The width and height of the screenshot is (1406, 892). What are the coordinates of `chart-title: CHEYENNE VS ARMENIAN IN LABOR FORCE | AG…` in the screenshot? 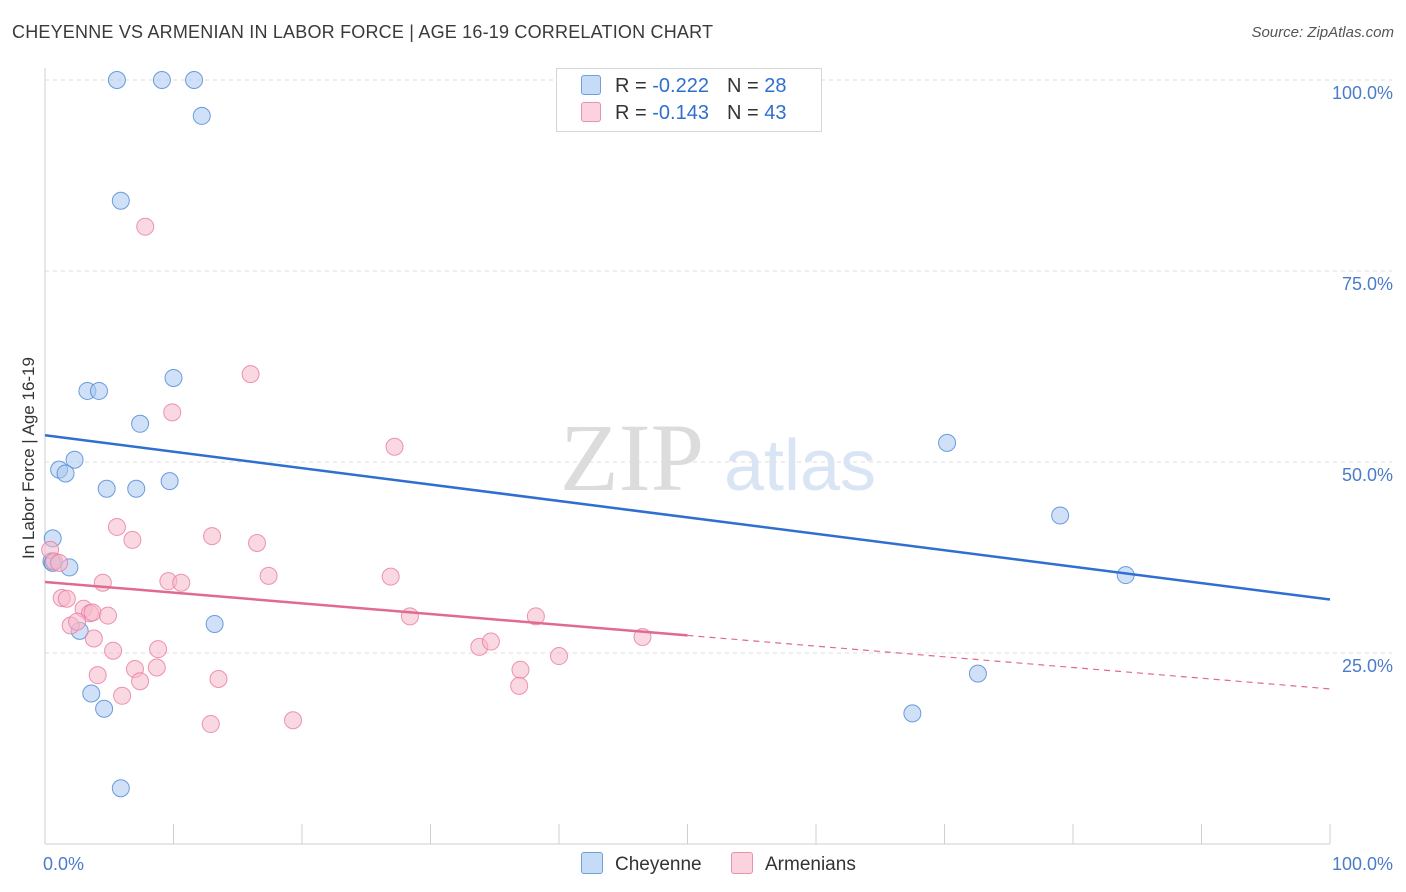 It's located at (363, 32).